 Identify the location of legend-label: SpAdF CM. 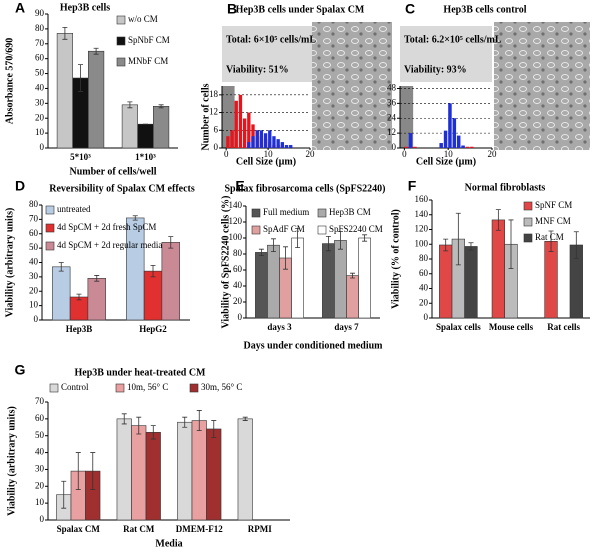
(284, 229).